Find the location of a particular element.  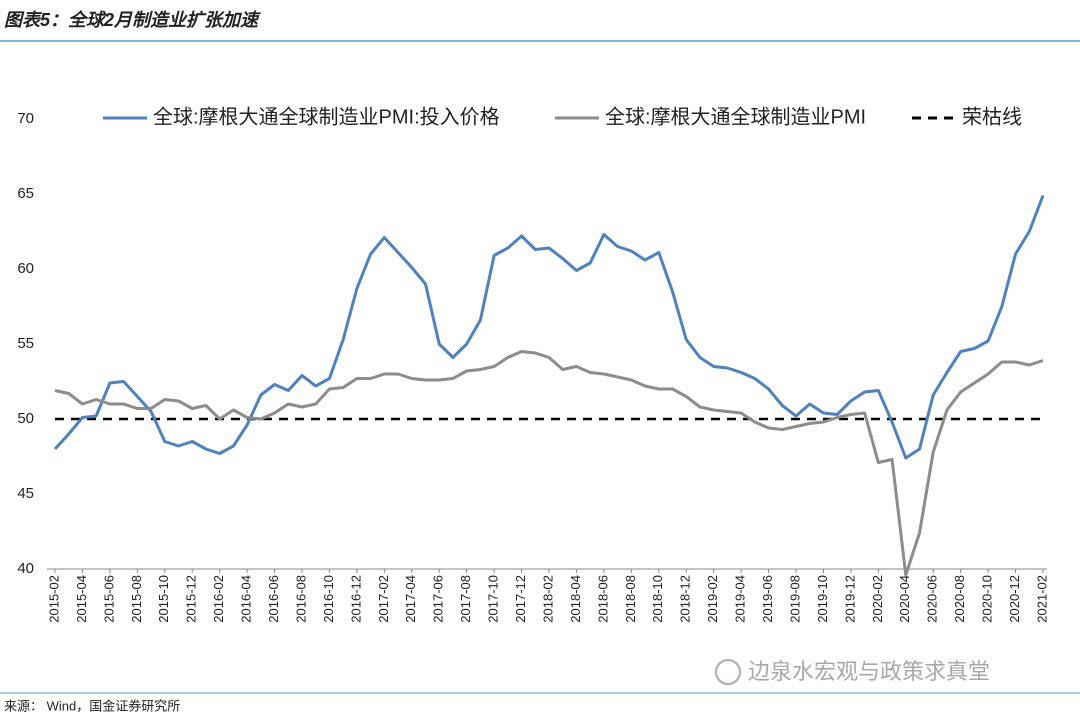

x-tick-label: 2016-10 is located at coordinates (328, 599).